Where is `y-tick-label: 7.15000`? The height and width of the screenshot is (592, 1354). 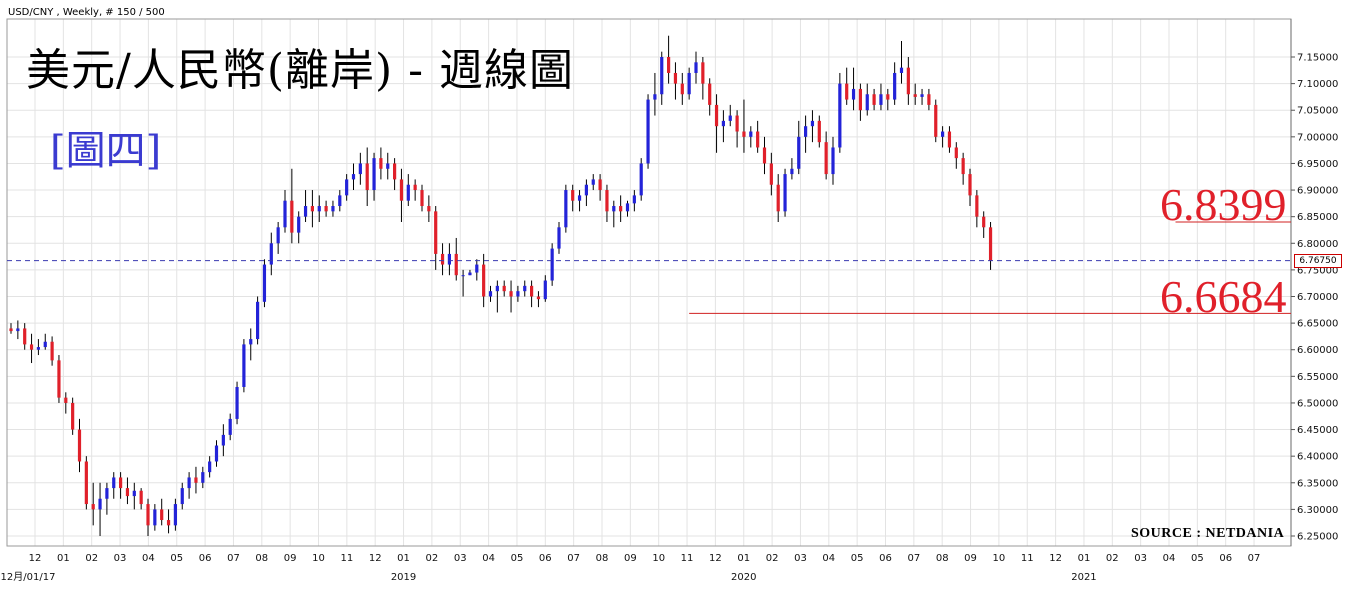 y-tick-label: 7.15000 is located at coordinates (1317, 58).